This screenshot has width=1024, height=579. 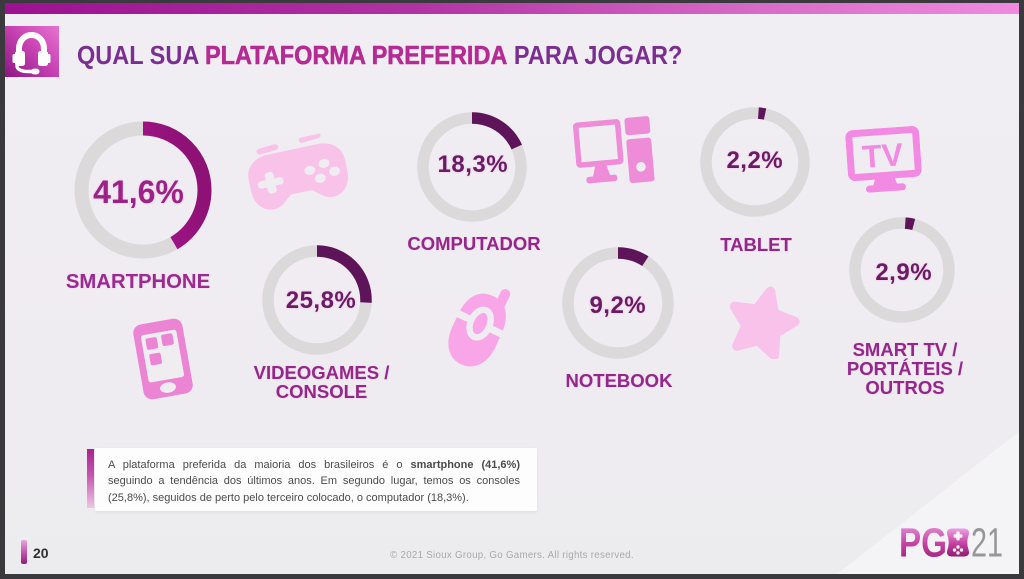 What do you see at coordinates (987, 545) in the screenshot?
I see `svg-text: 21` at bounding box center [987, 545].